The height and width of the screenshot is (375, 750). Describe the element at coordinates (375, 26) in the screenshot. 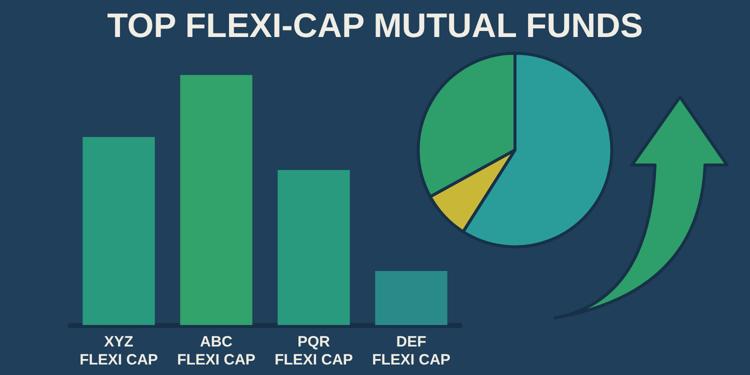

I see `chart-title: TOP FLEXI-CAP MUTUAL FUNDS` at that location.